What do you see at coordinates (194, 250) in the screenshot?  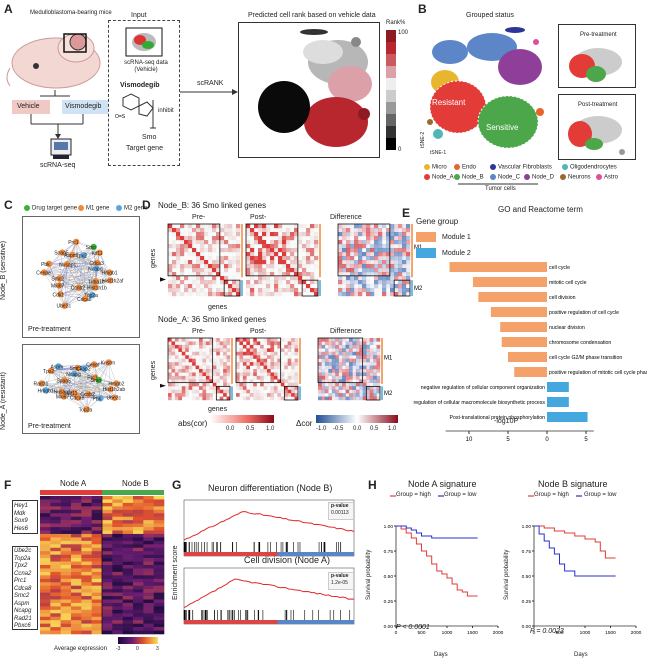 I see `module-m1-box` at bounding box center [194, 250].